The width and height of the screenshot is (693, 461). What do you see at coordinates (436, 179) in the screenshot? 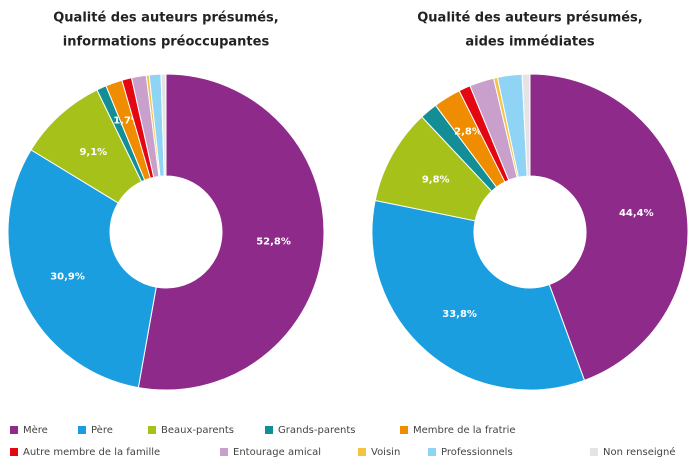
I see `value-label: 9,8%` at bounding box center [436, 179].